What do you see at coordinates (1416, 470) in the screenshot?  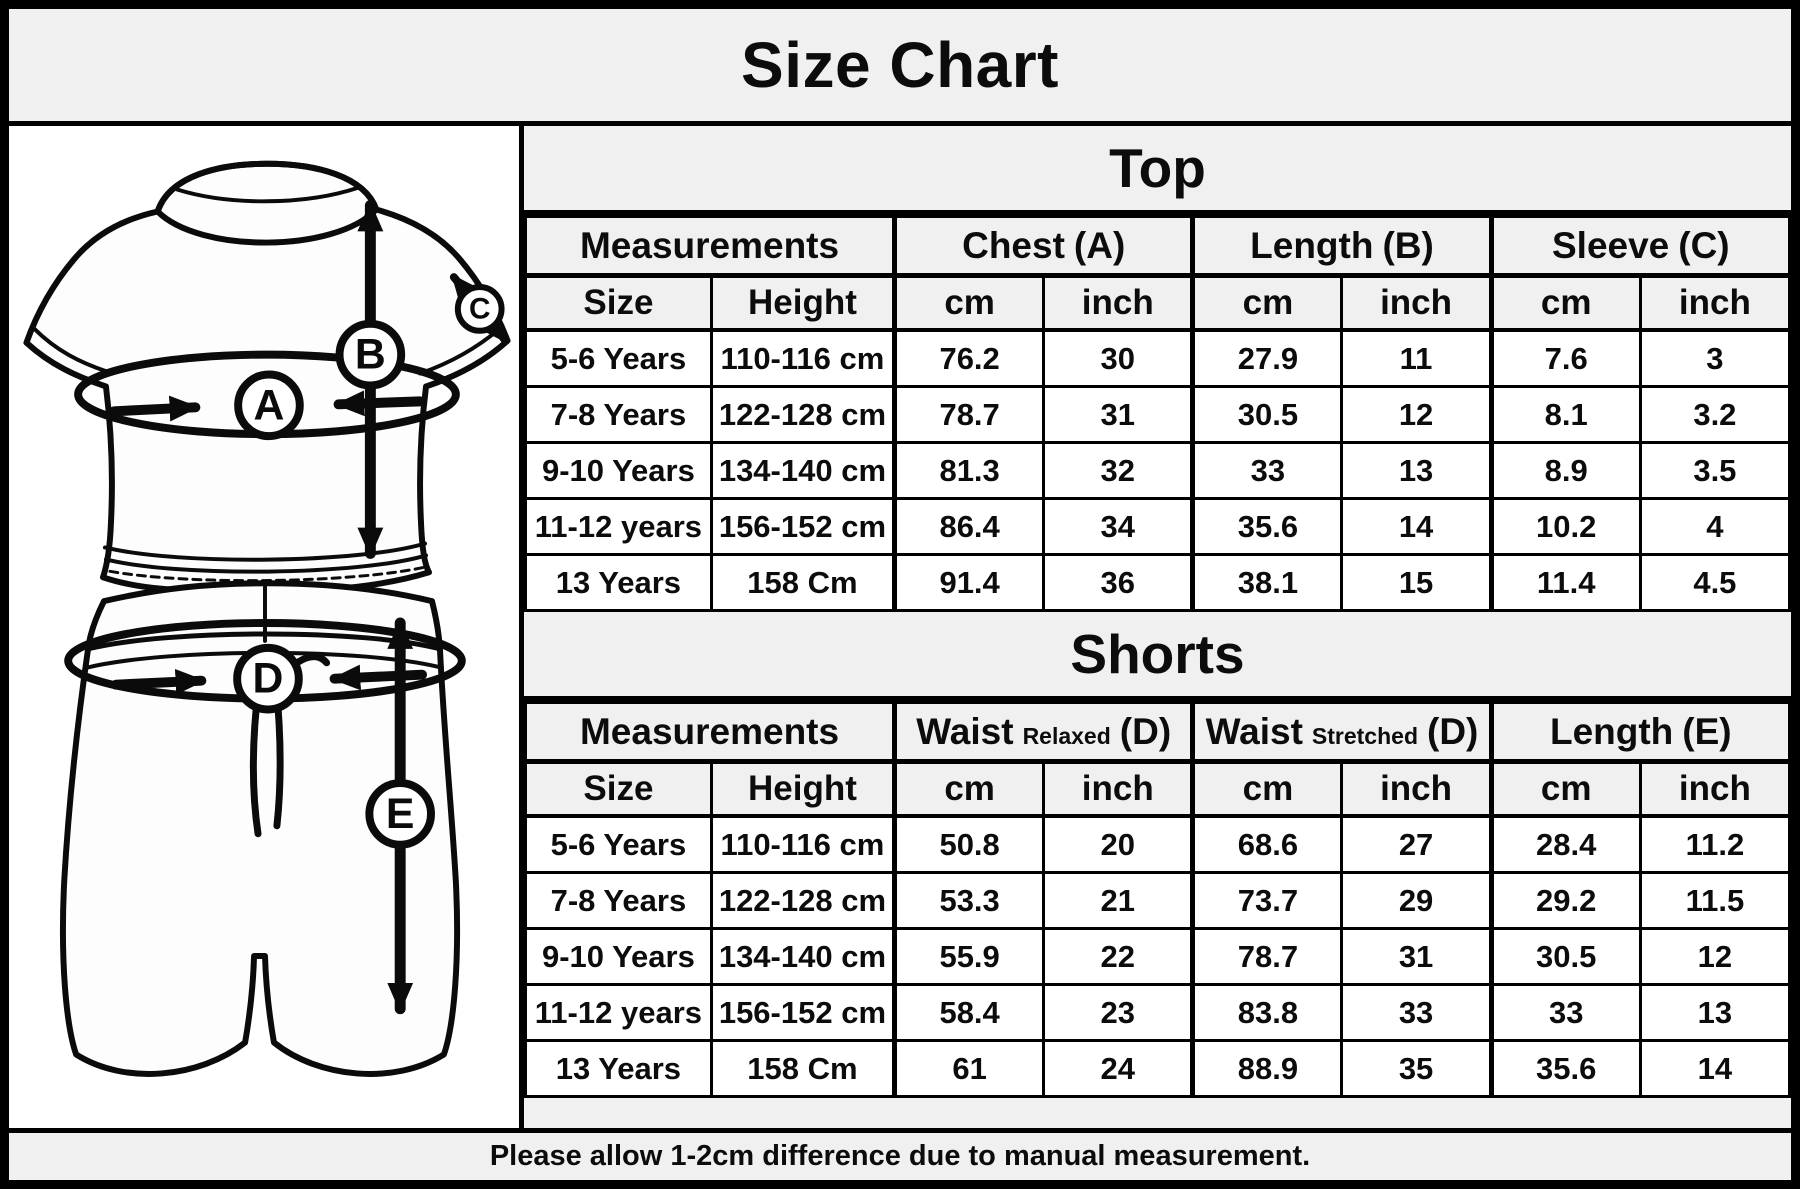 I see `cell: 13` at bounding box center [1416, 470].